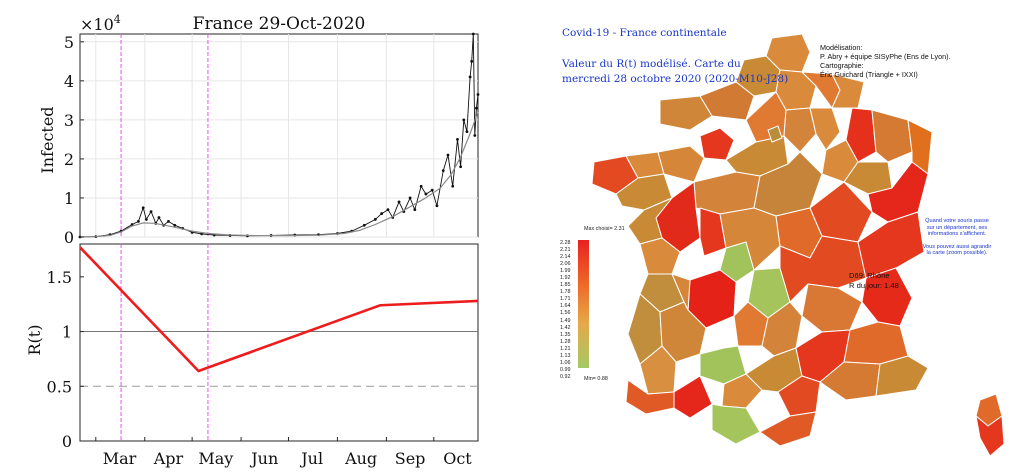  Describe the element at coordinates (841, 47) in the screenshot. I see `credits-modelisation-label: Modélisation:` at that location.